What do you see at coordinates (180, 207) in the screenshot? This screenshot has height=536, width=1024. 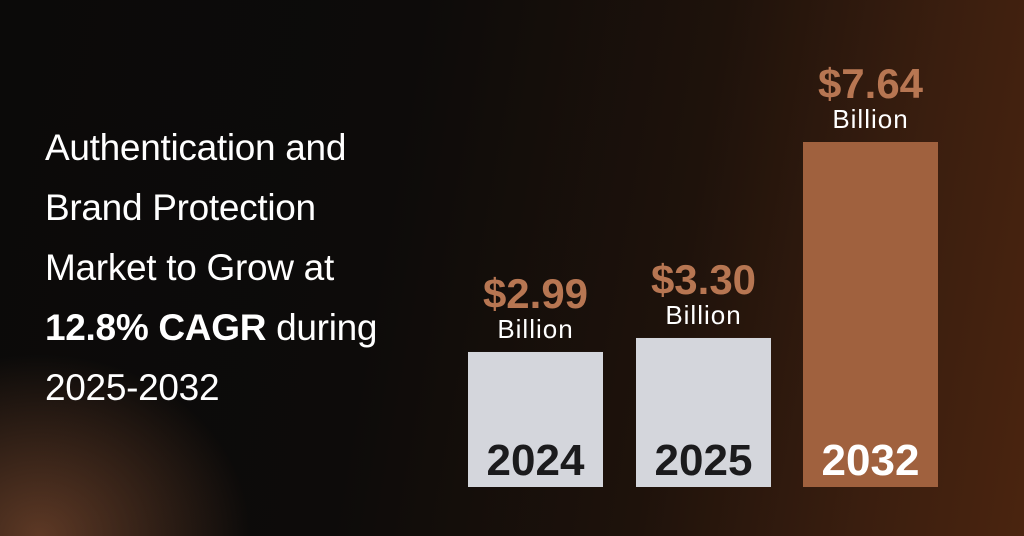 I see `headline-line-2: Brand Protection` at bounding box center [180, 207].